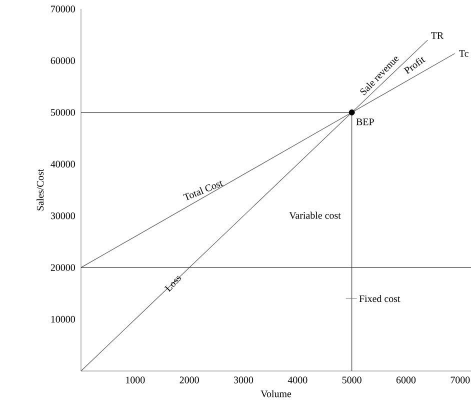 This screenshot has width=471, height=419. Describe the element at coordinates (298, 380) in the screenshot. I see `x-tick-label: 4000` at that location.